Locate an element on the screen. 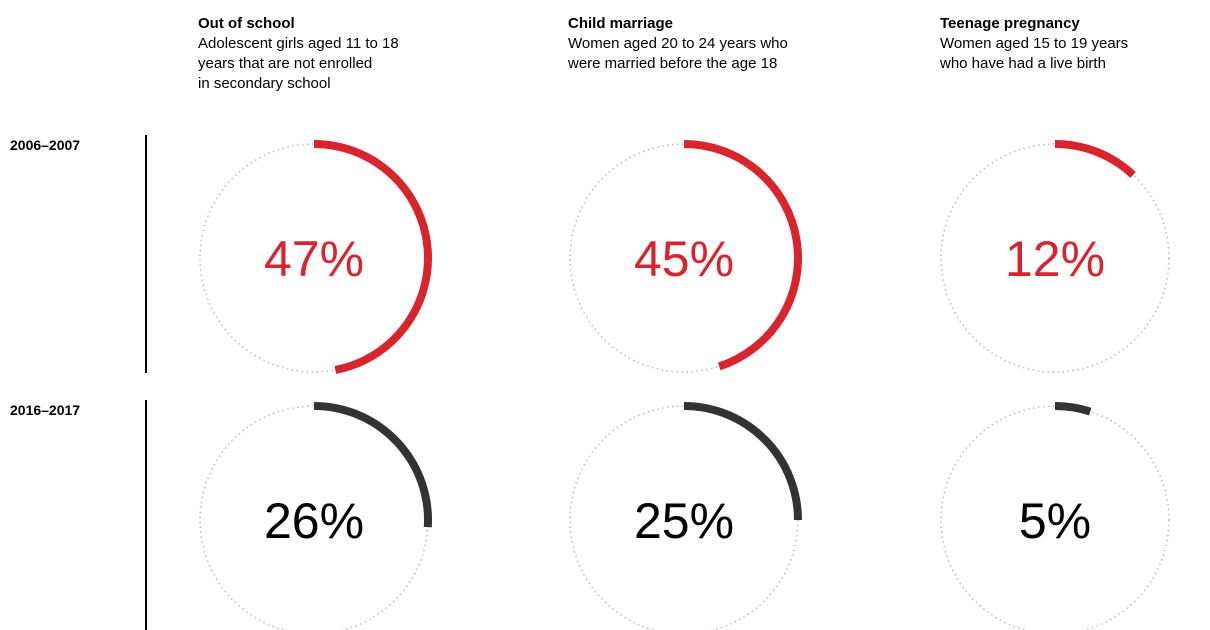 This screenshot has width=1210, height=630. value-arc-child-marriage-2006-2007 is located at coordinates (742, 255).